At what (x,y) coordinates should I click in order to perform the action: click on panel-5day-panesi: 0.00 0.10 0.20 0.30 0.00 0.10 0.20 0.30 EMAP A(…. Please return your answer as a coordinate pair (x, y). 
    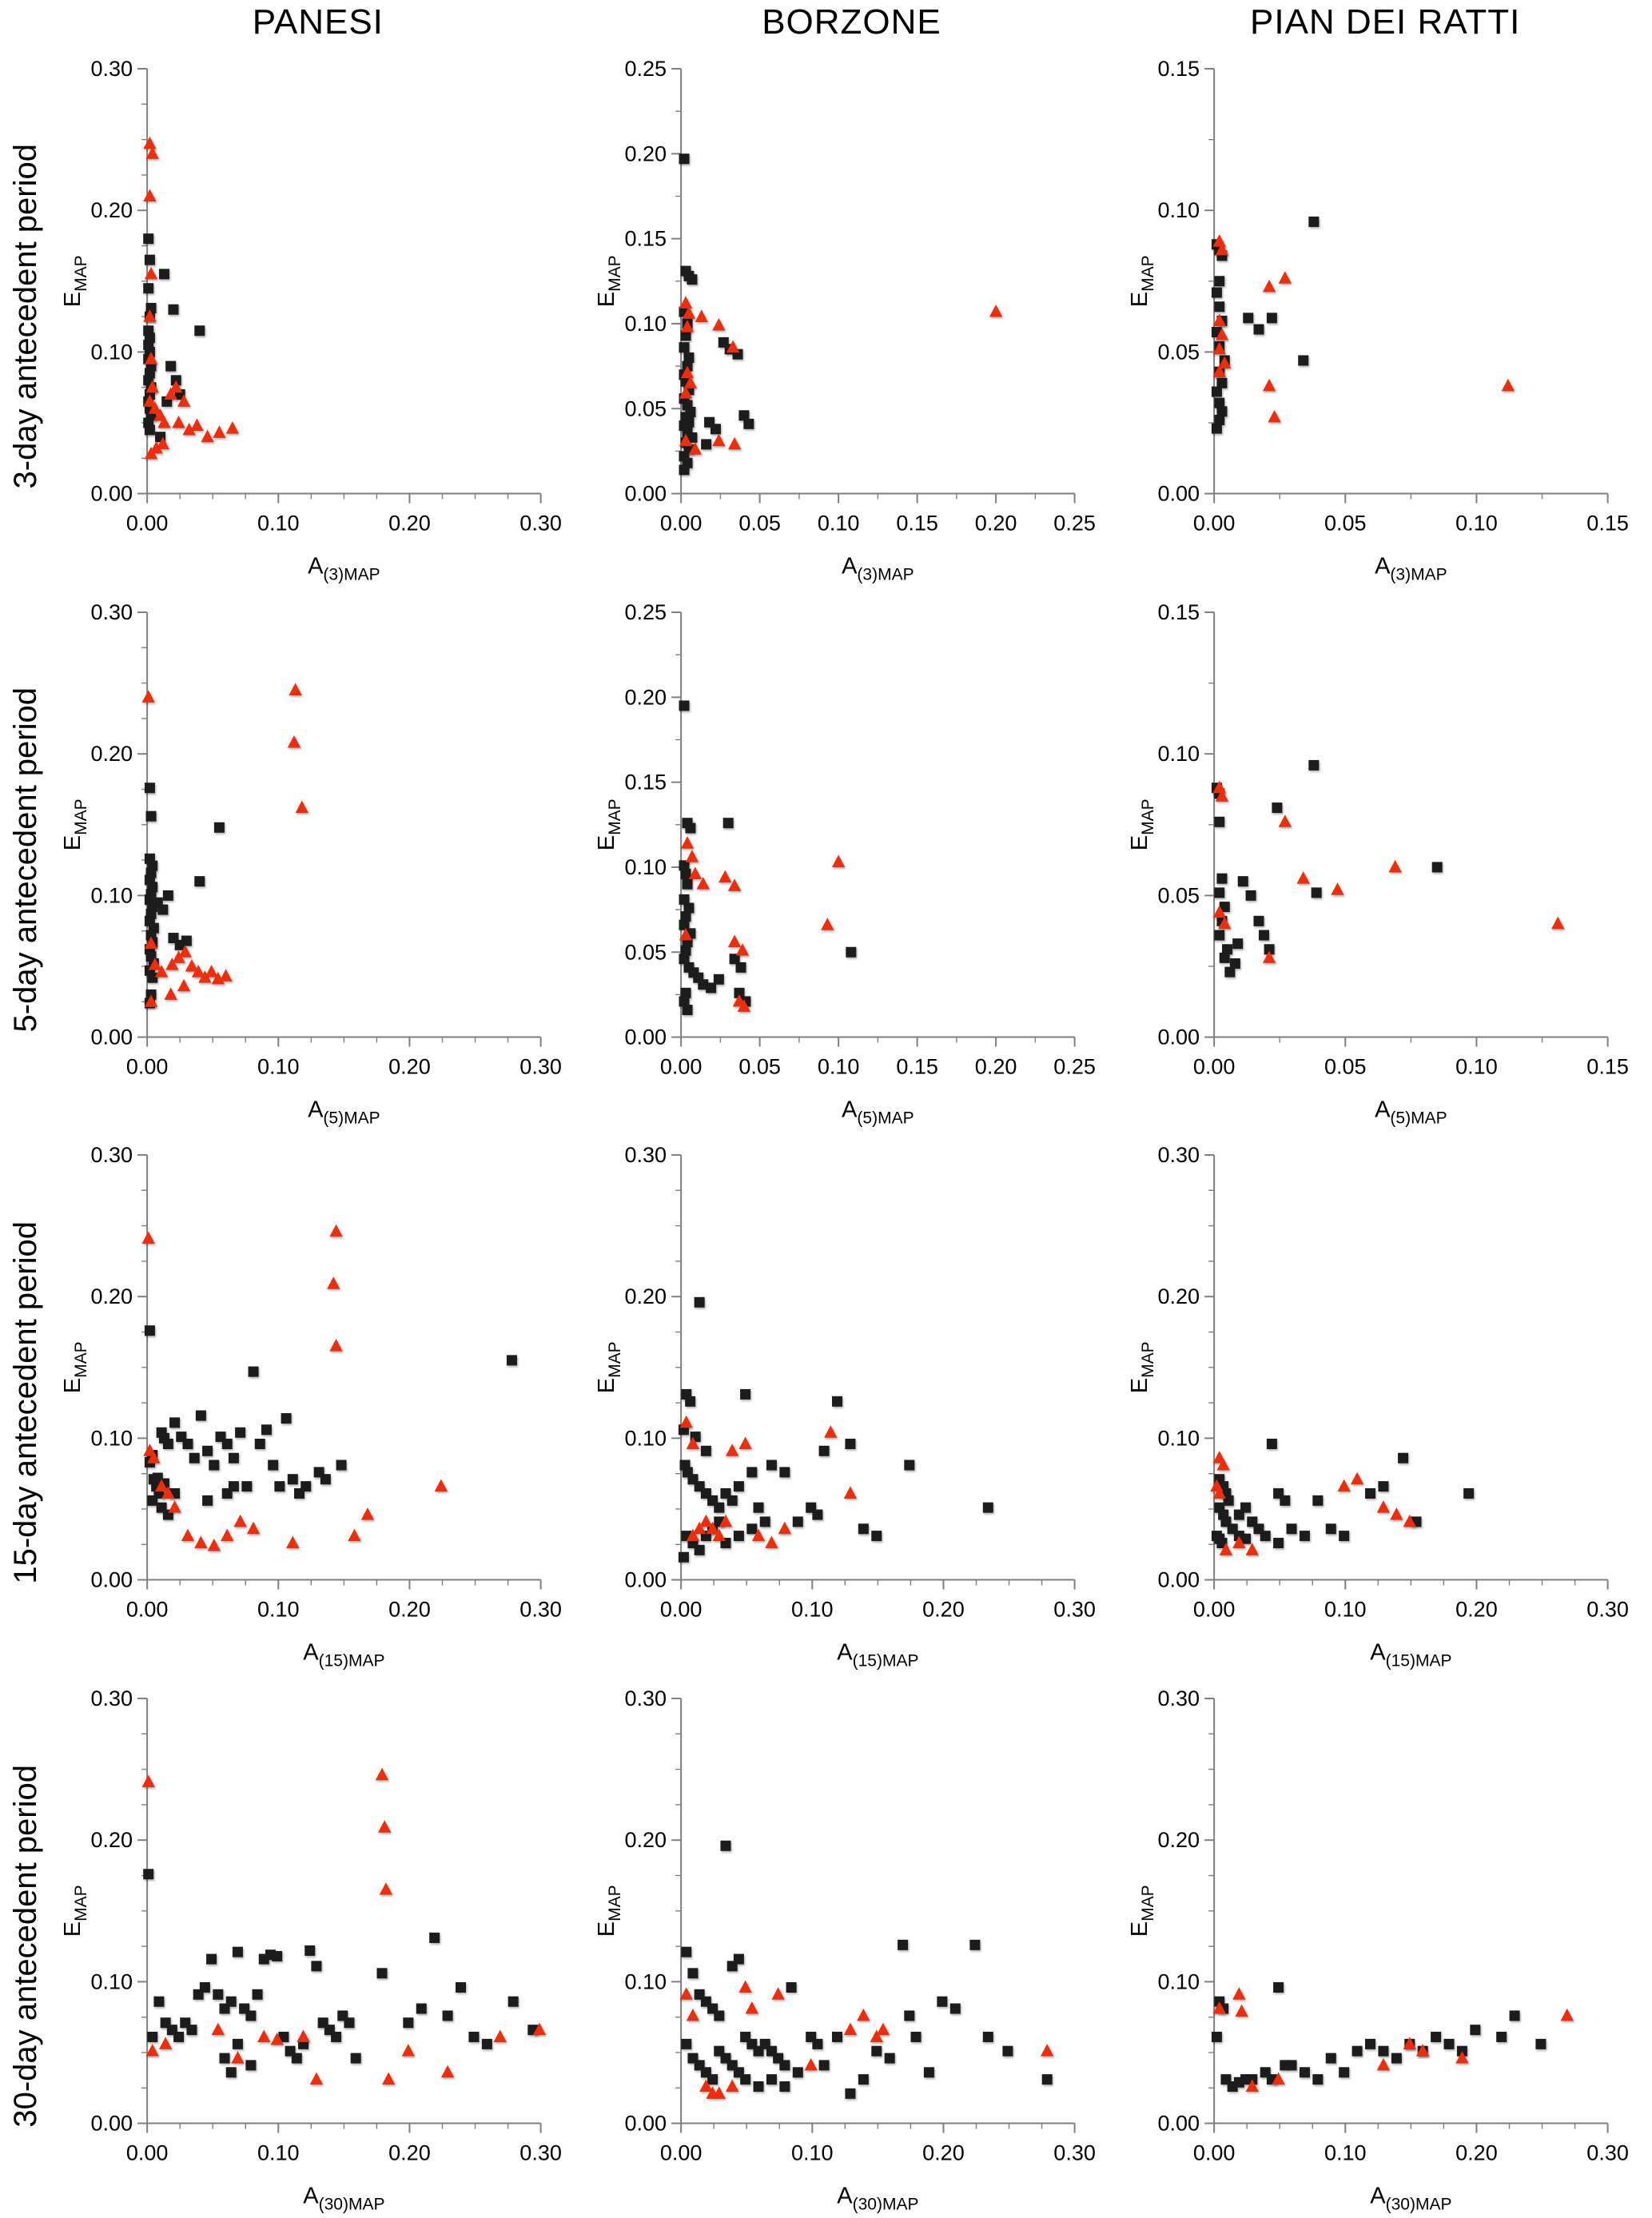
    Looking at the image, I should click on (318, 860).